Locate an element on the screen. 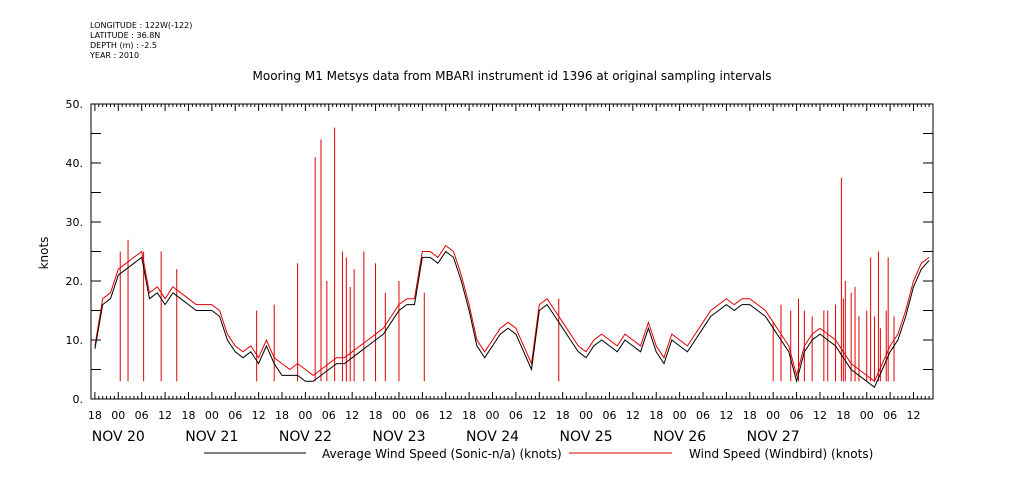 The image size is (1009, 504). y-tick-label: 20. is located at coordinates (75, 281).